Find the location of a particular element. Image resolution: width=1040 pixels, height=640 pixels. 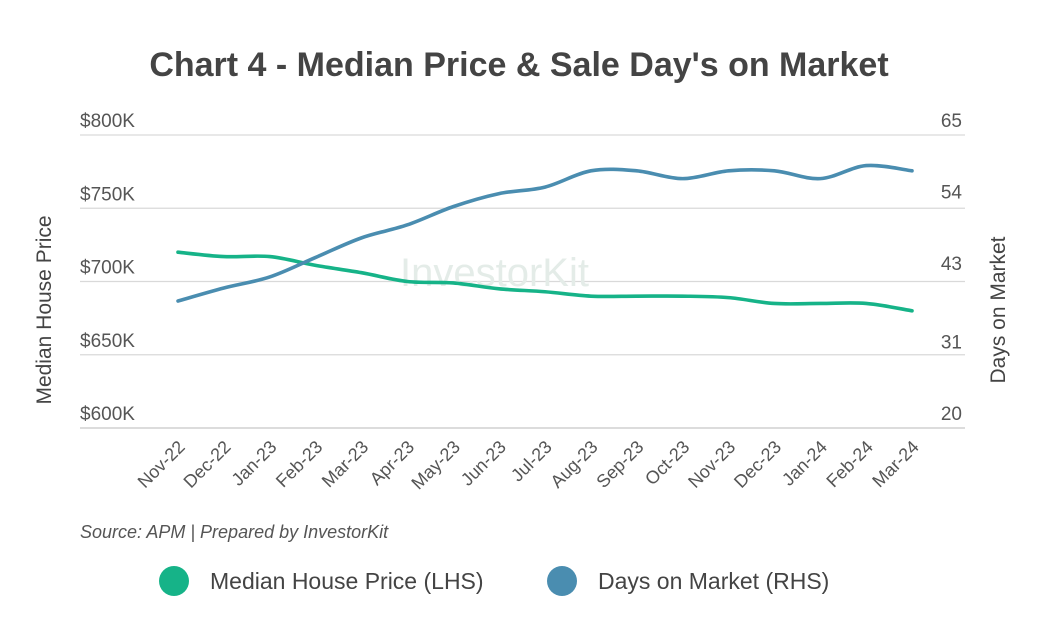

x-tick-label: Nov-22 is located at coordinates (161, 464).